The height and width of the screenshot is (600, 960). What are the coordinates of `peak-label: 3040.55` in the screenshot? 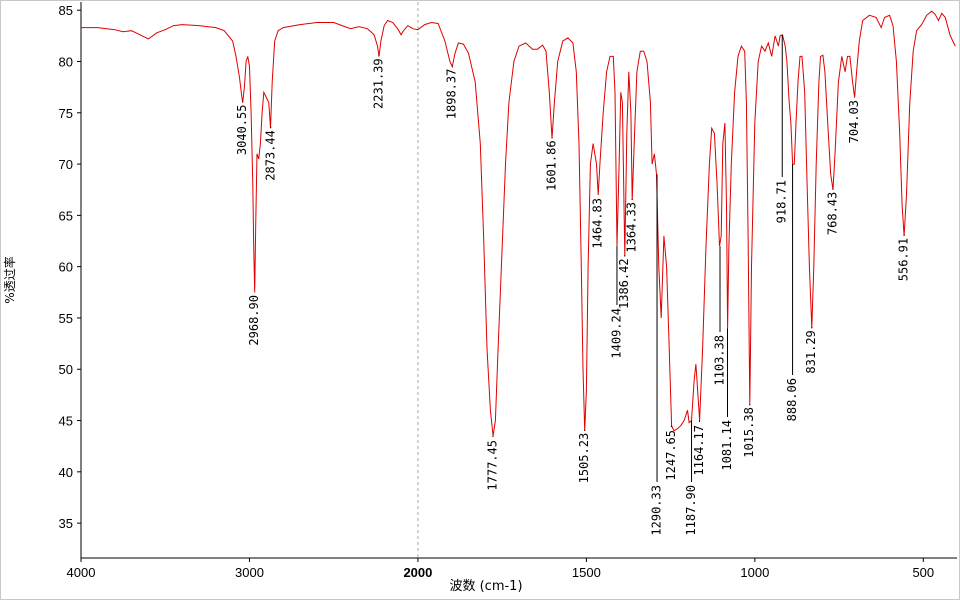 It's located at (242, 130).